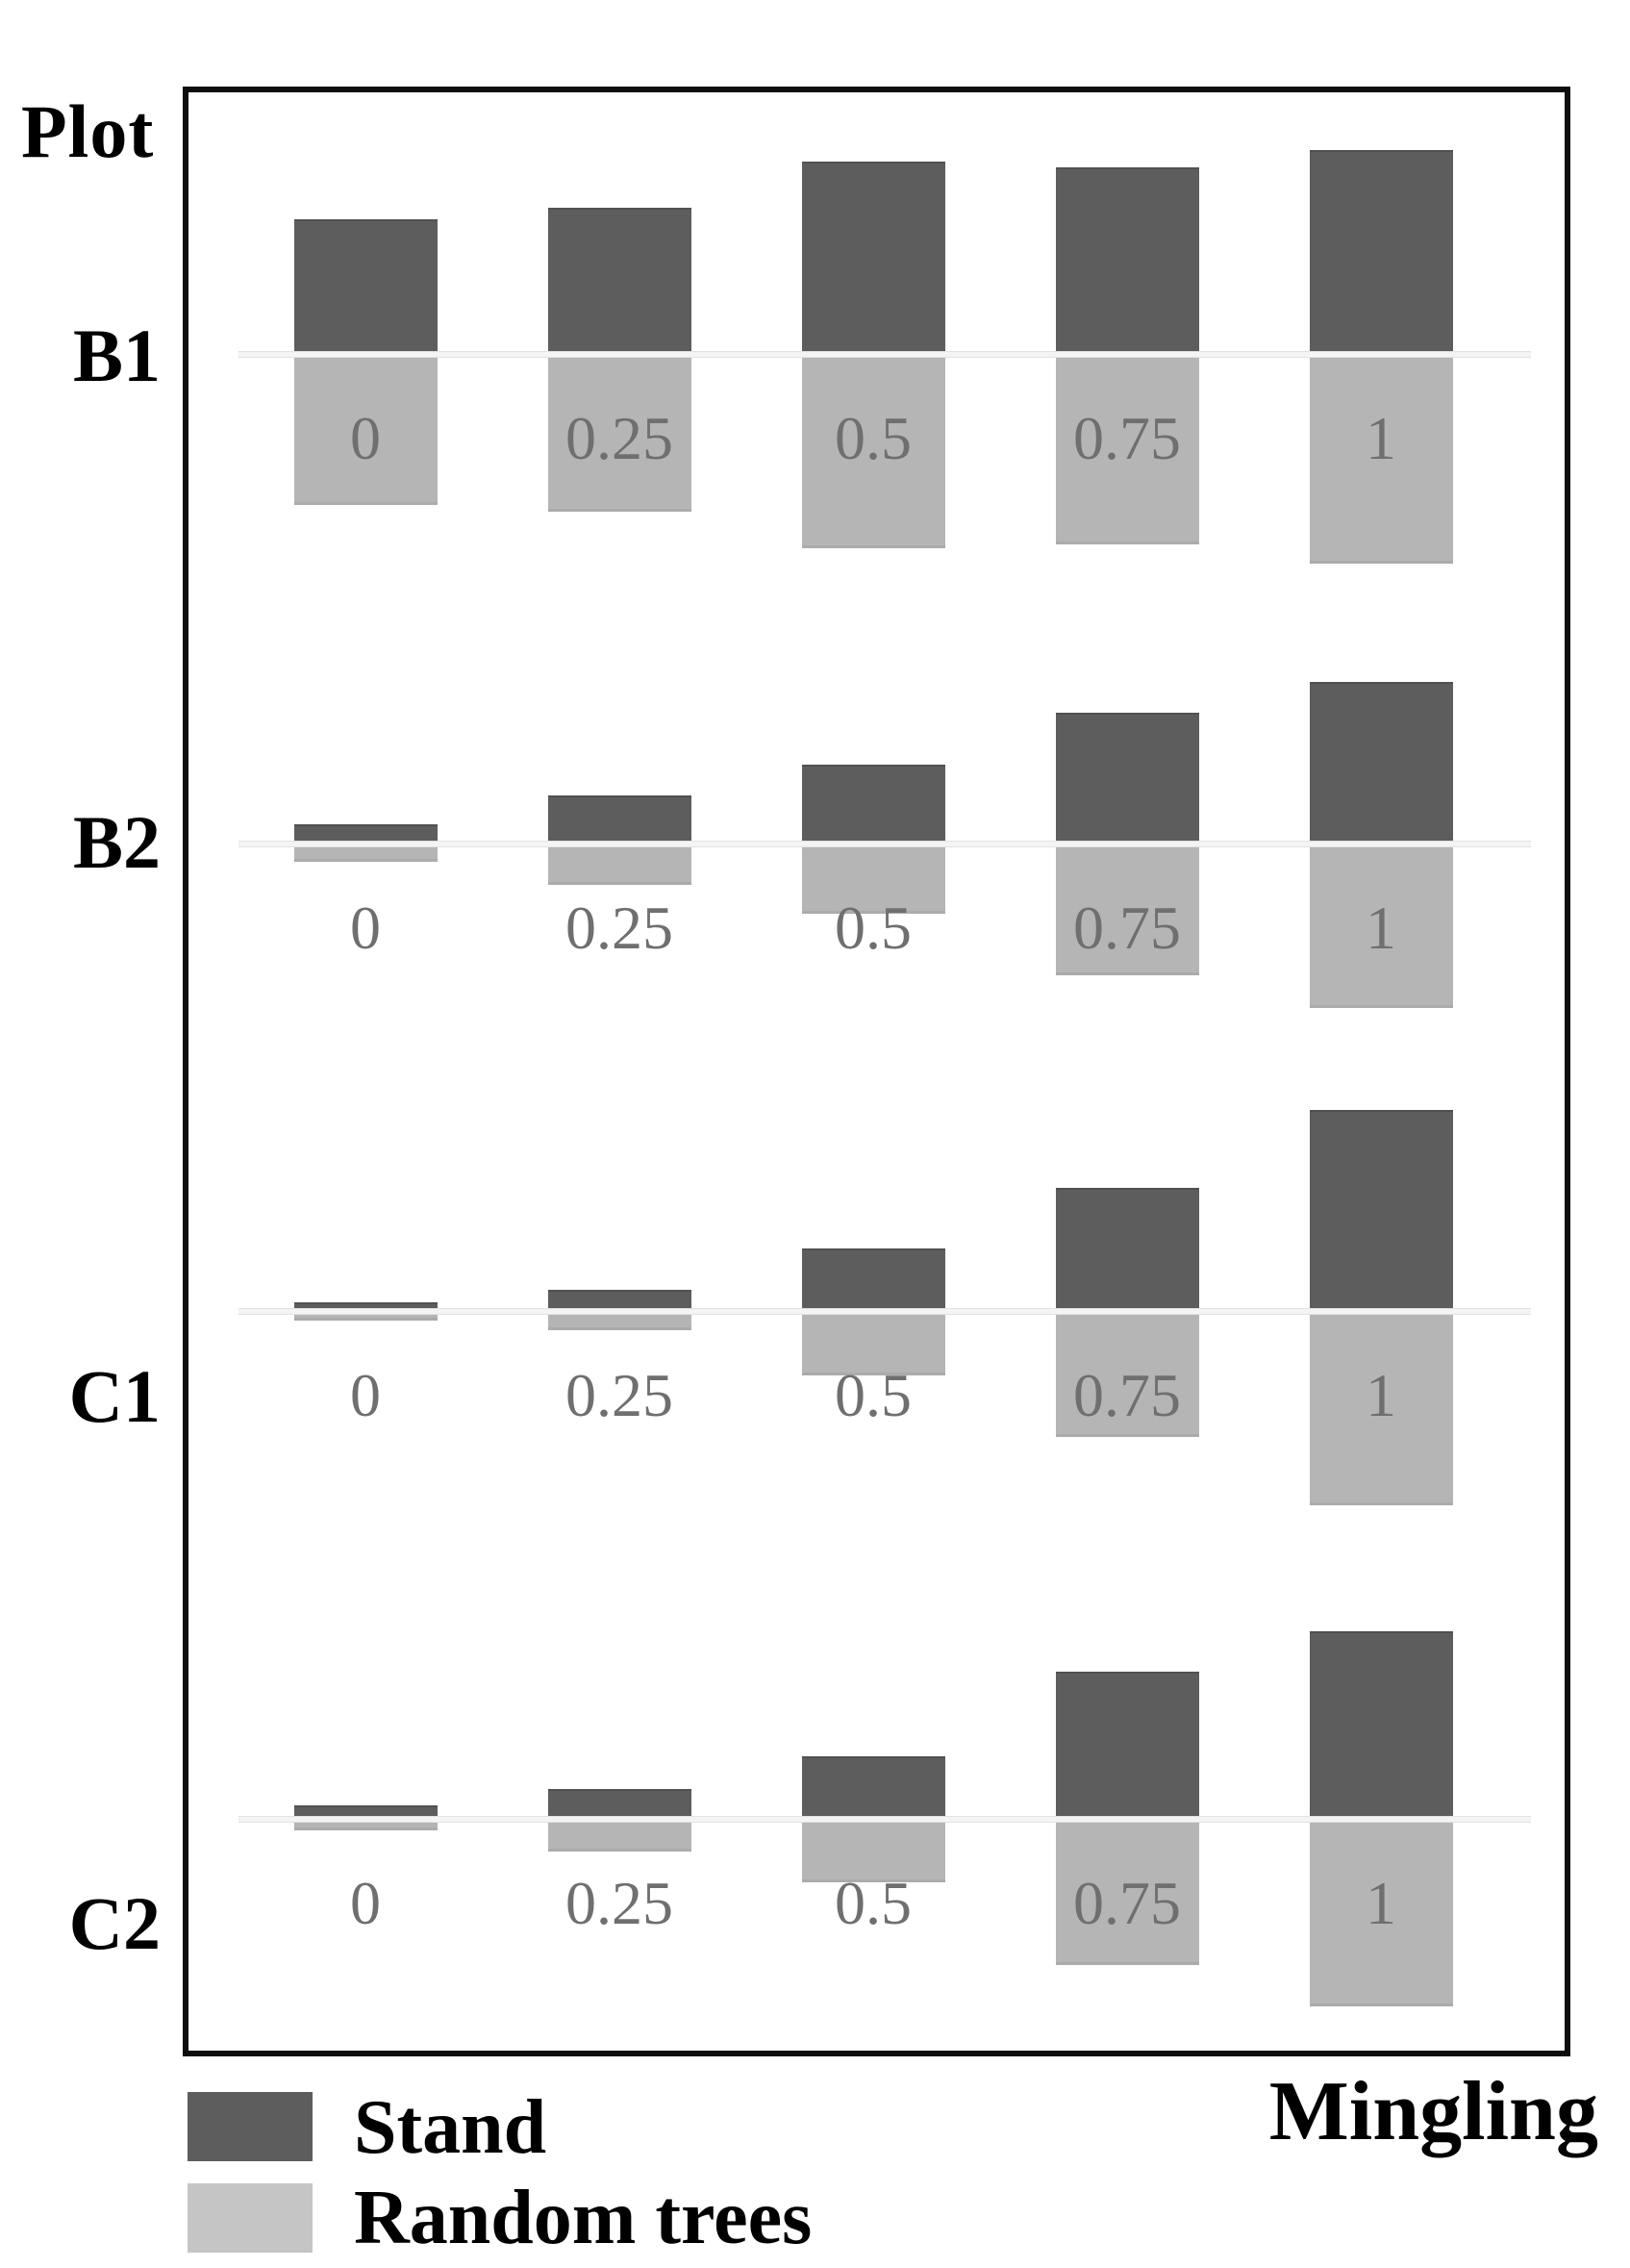  What do you see at coordinates (114, 1923) in the screenshot?
I see `row-label-c2: C2` at bounding box center [114, 1923].